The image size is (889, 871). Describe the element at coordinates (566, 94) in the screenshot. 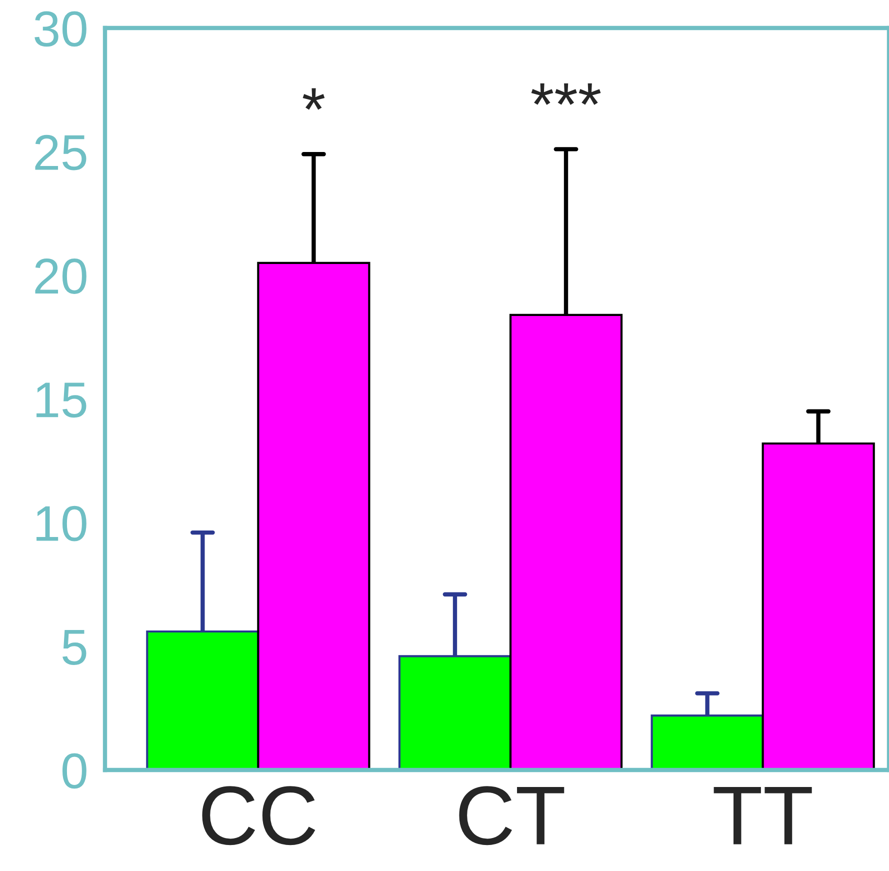

I see `annotation: ***` at that location.